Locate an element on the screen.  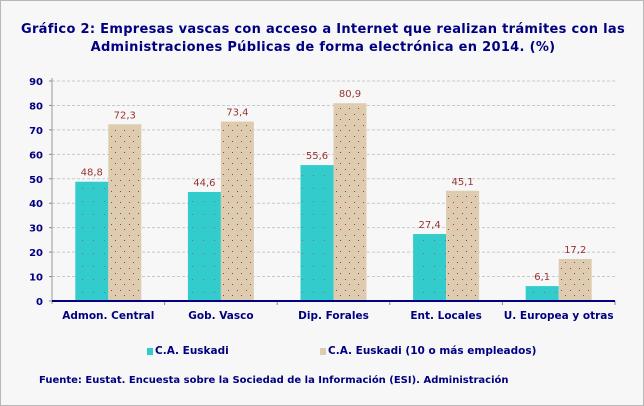
x-tick-label: Admon. Central is located at coordinates (108, 316).